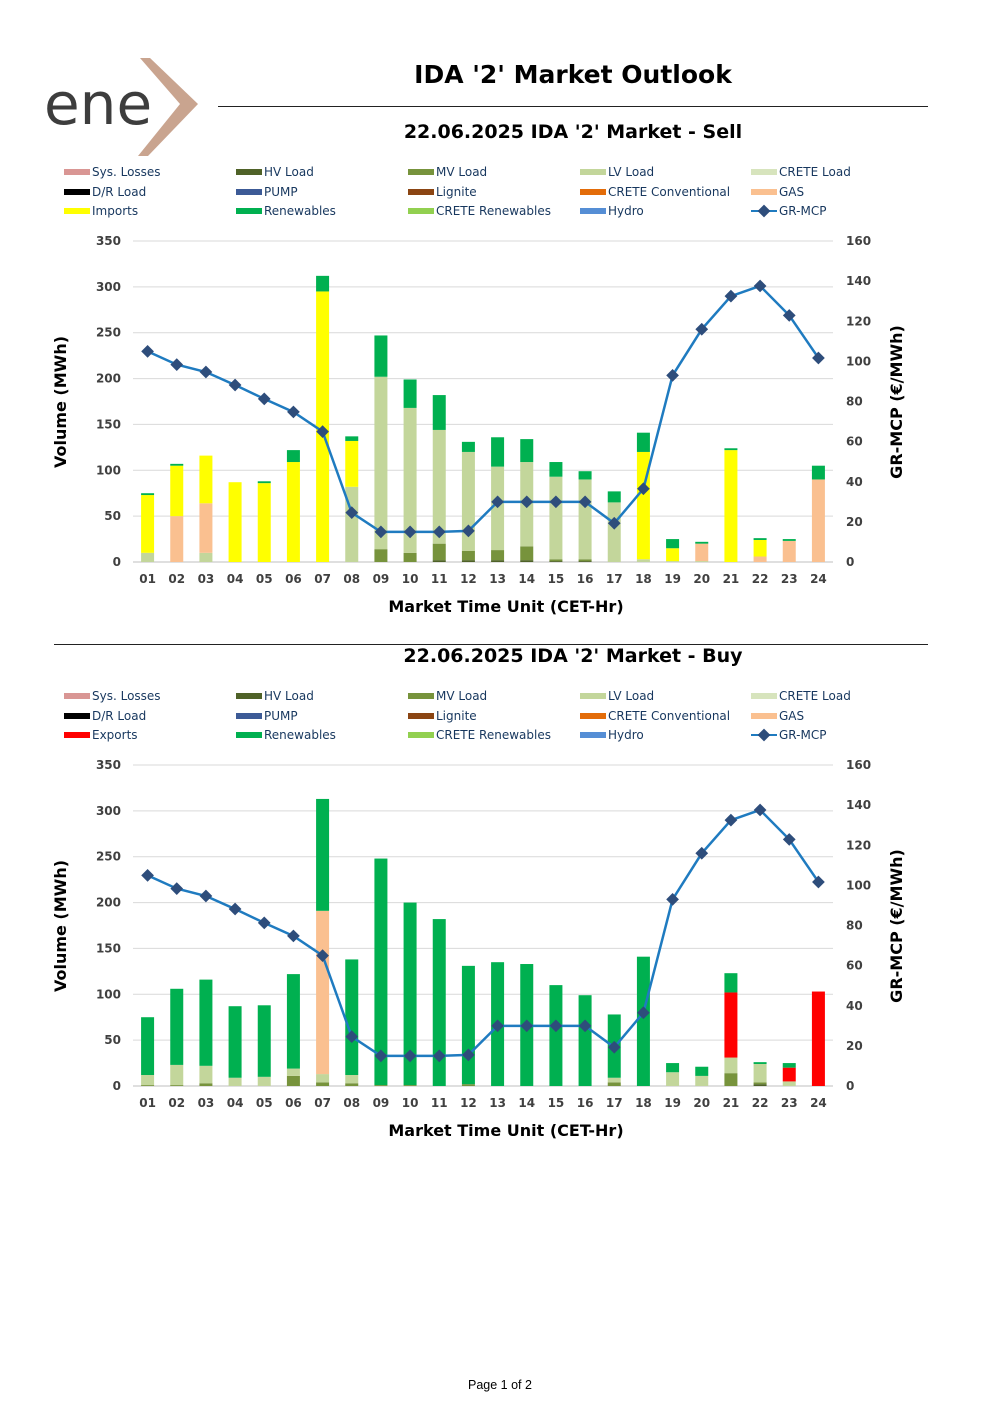 This screenshot has height=1415, width=1000. Describe the element at coordinates (777, 192) in the screenshot. I see `legend-item-gas: GAS` at that location.